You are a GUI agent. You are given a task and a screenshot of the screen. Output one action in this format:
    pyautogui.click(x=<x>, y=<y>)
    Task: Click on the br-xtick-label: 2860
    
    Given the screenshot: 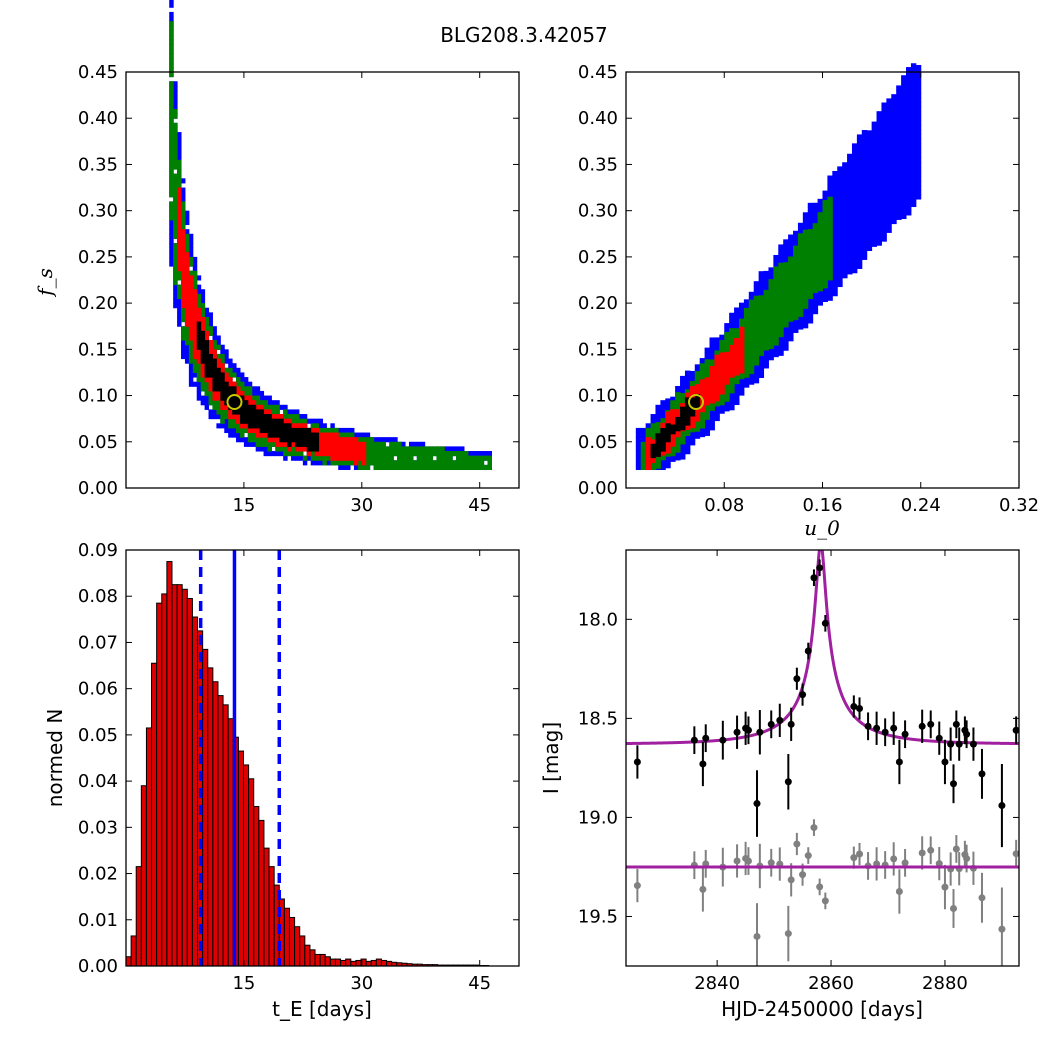 What is the action you would take?
    pyautogui.click(x=831, y=983)
    